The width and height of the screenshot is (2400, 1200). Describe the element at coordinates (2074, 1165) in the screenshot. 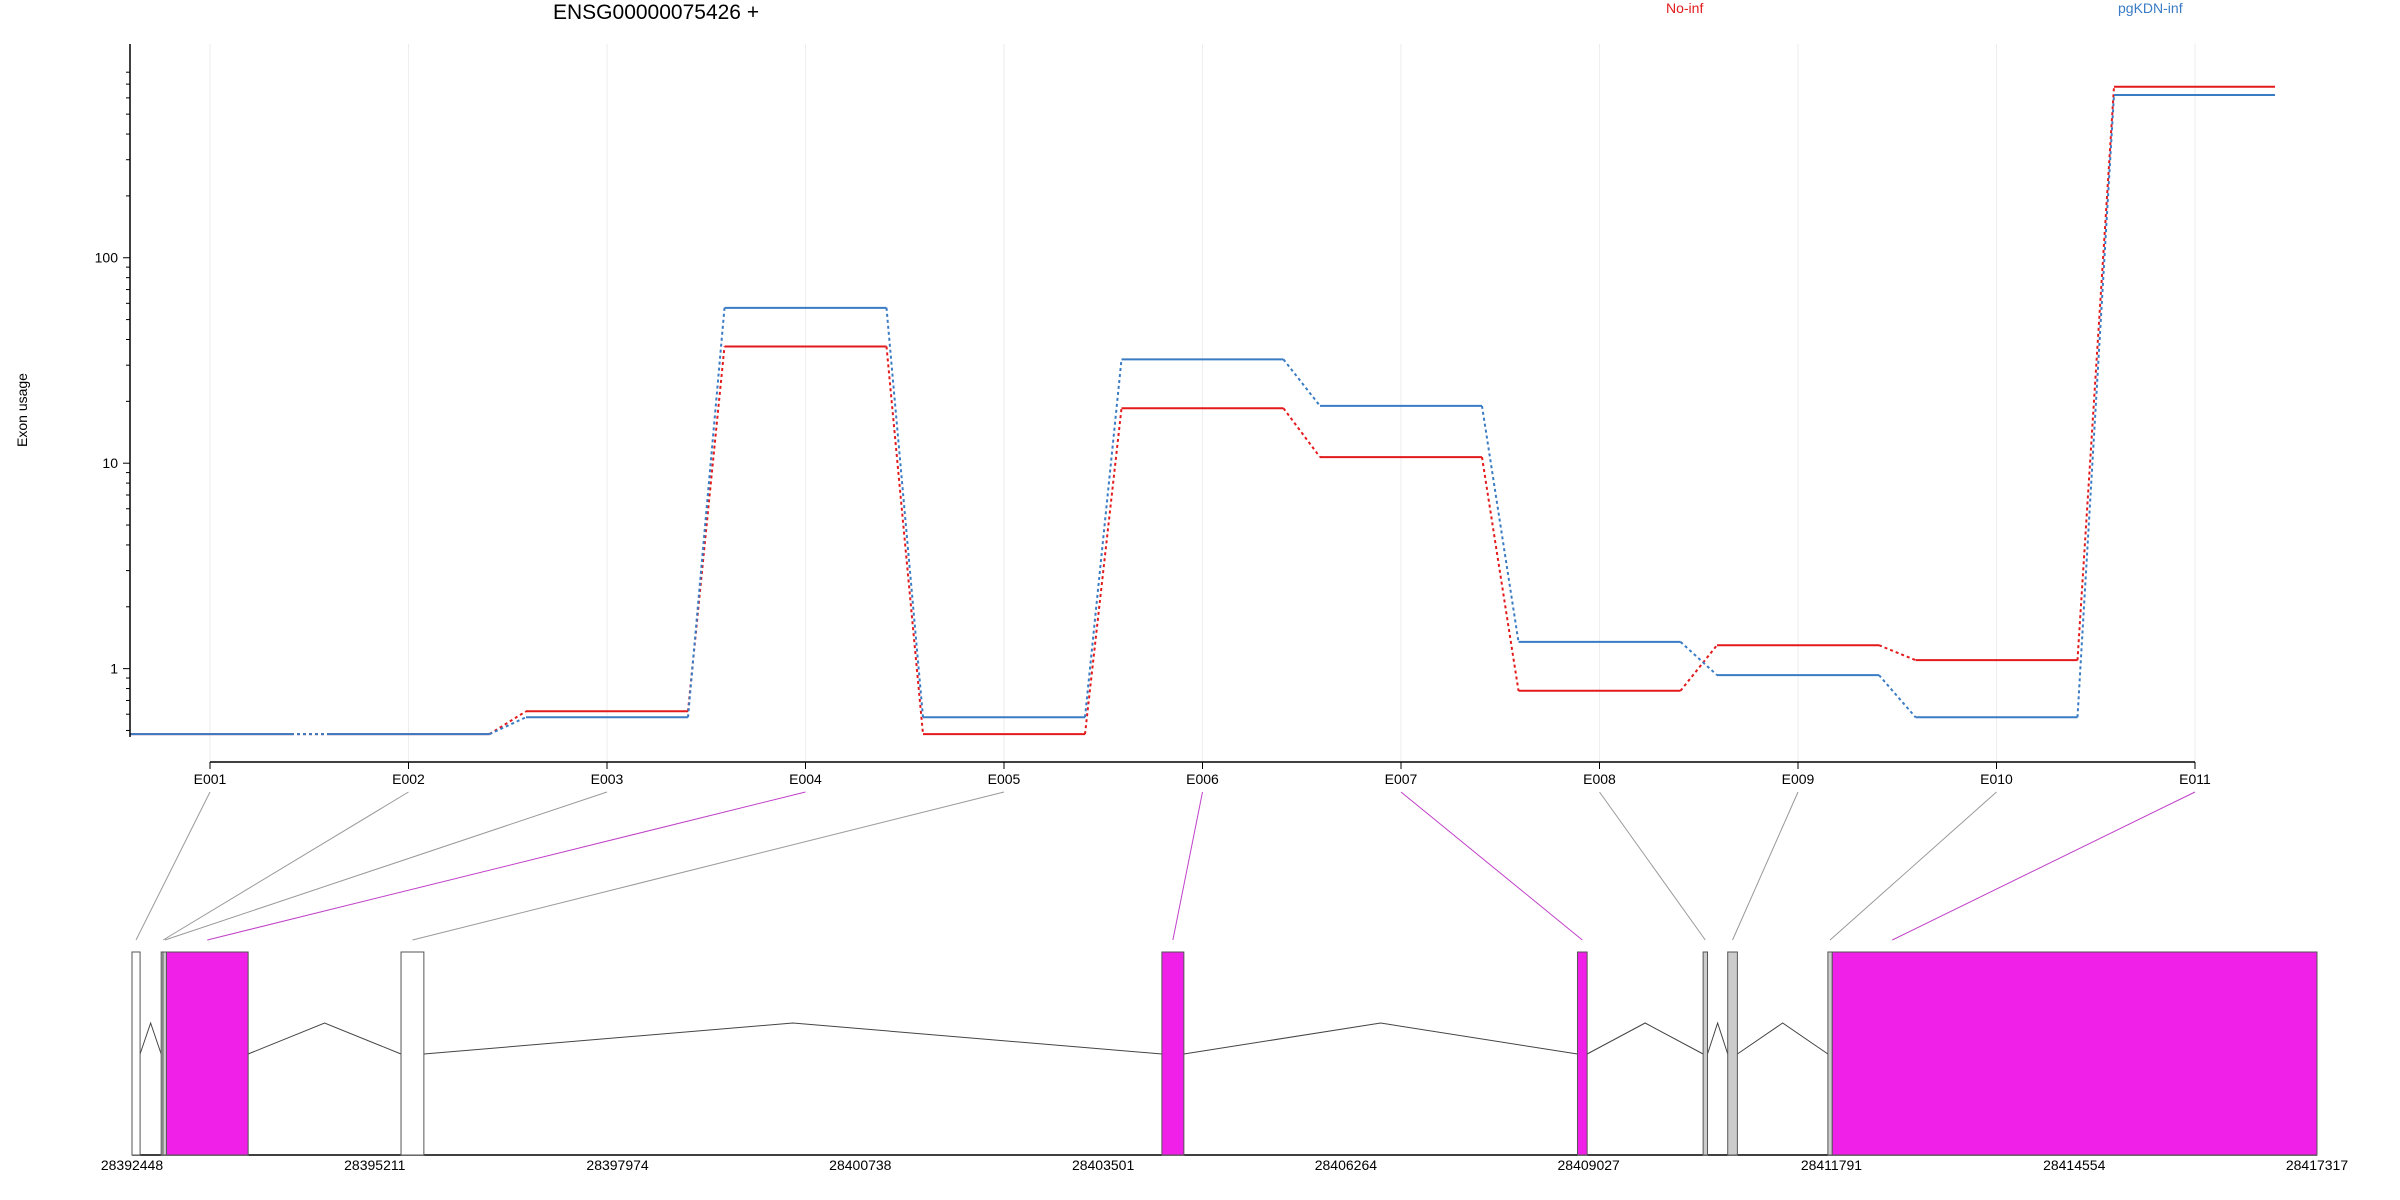

I see `coordinate-label: 28414554` at that location.